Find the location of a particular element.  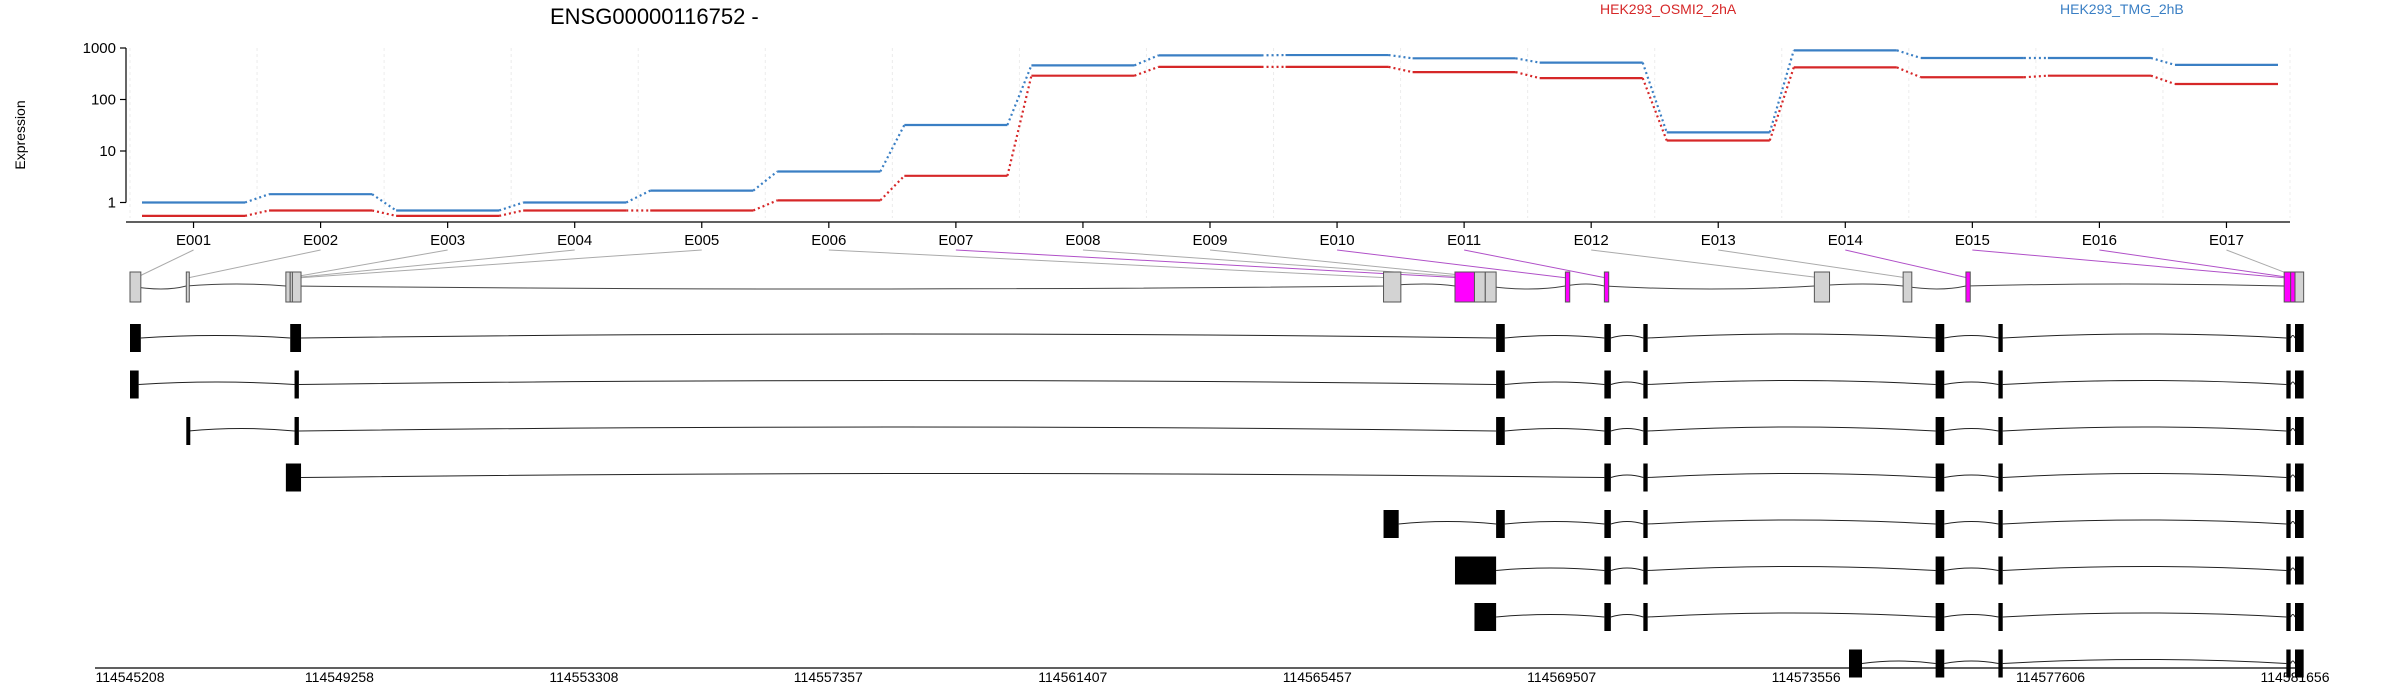

x-tick-label: E008 is located at coordinates (1082, 240).